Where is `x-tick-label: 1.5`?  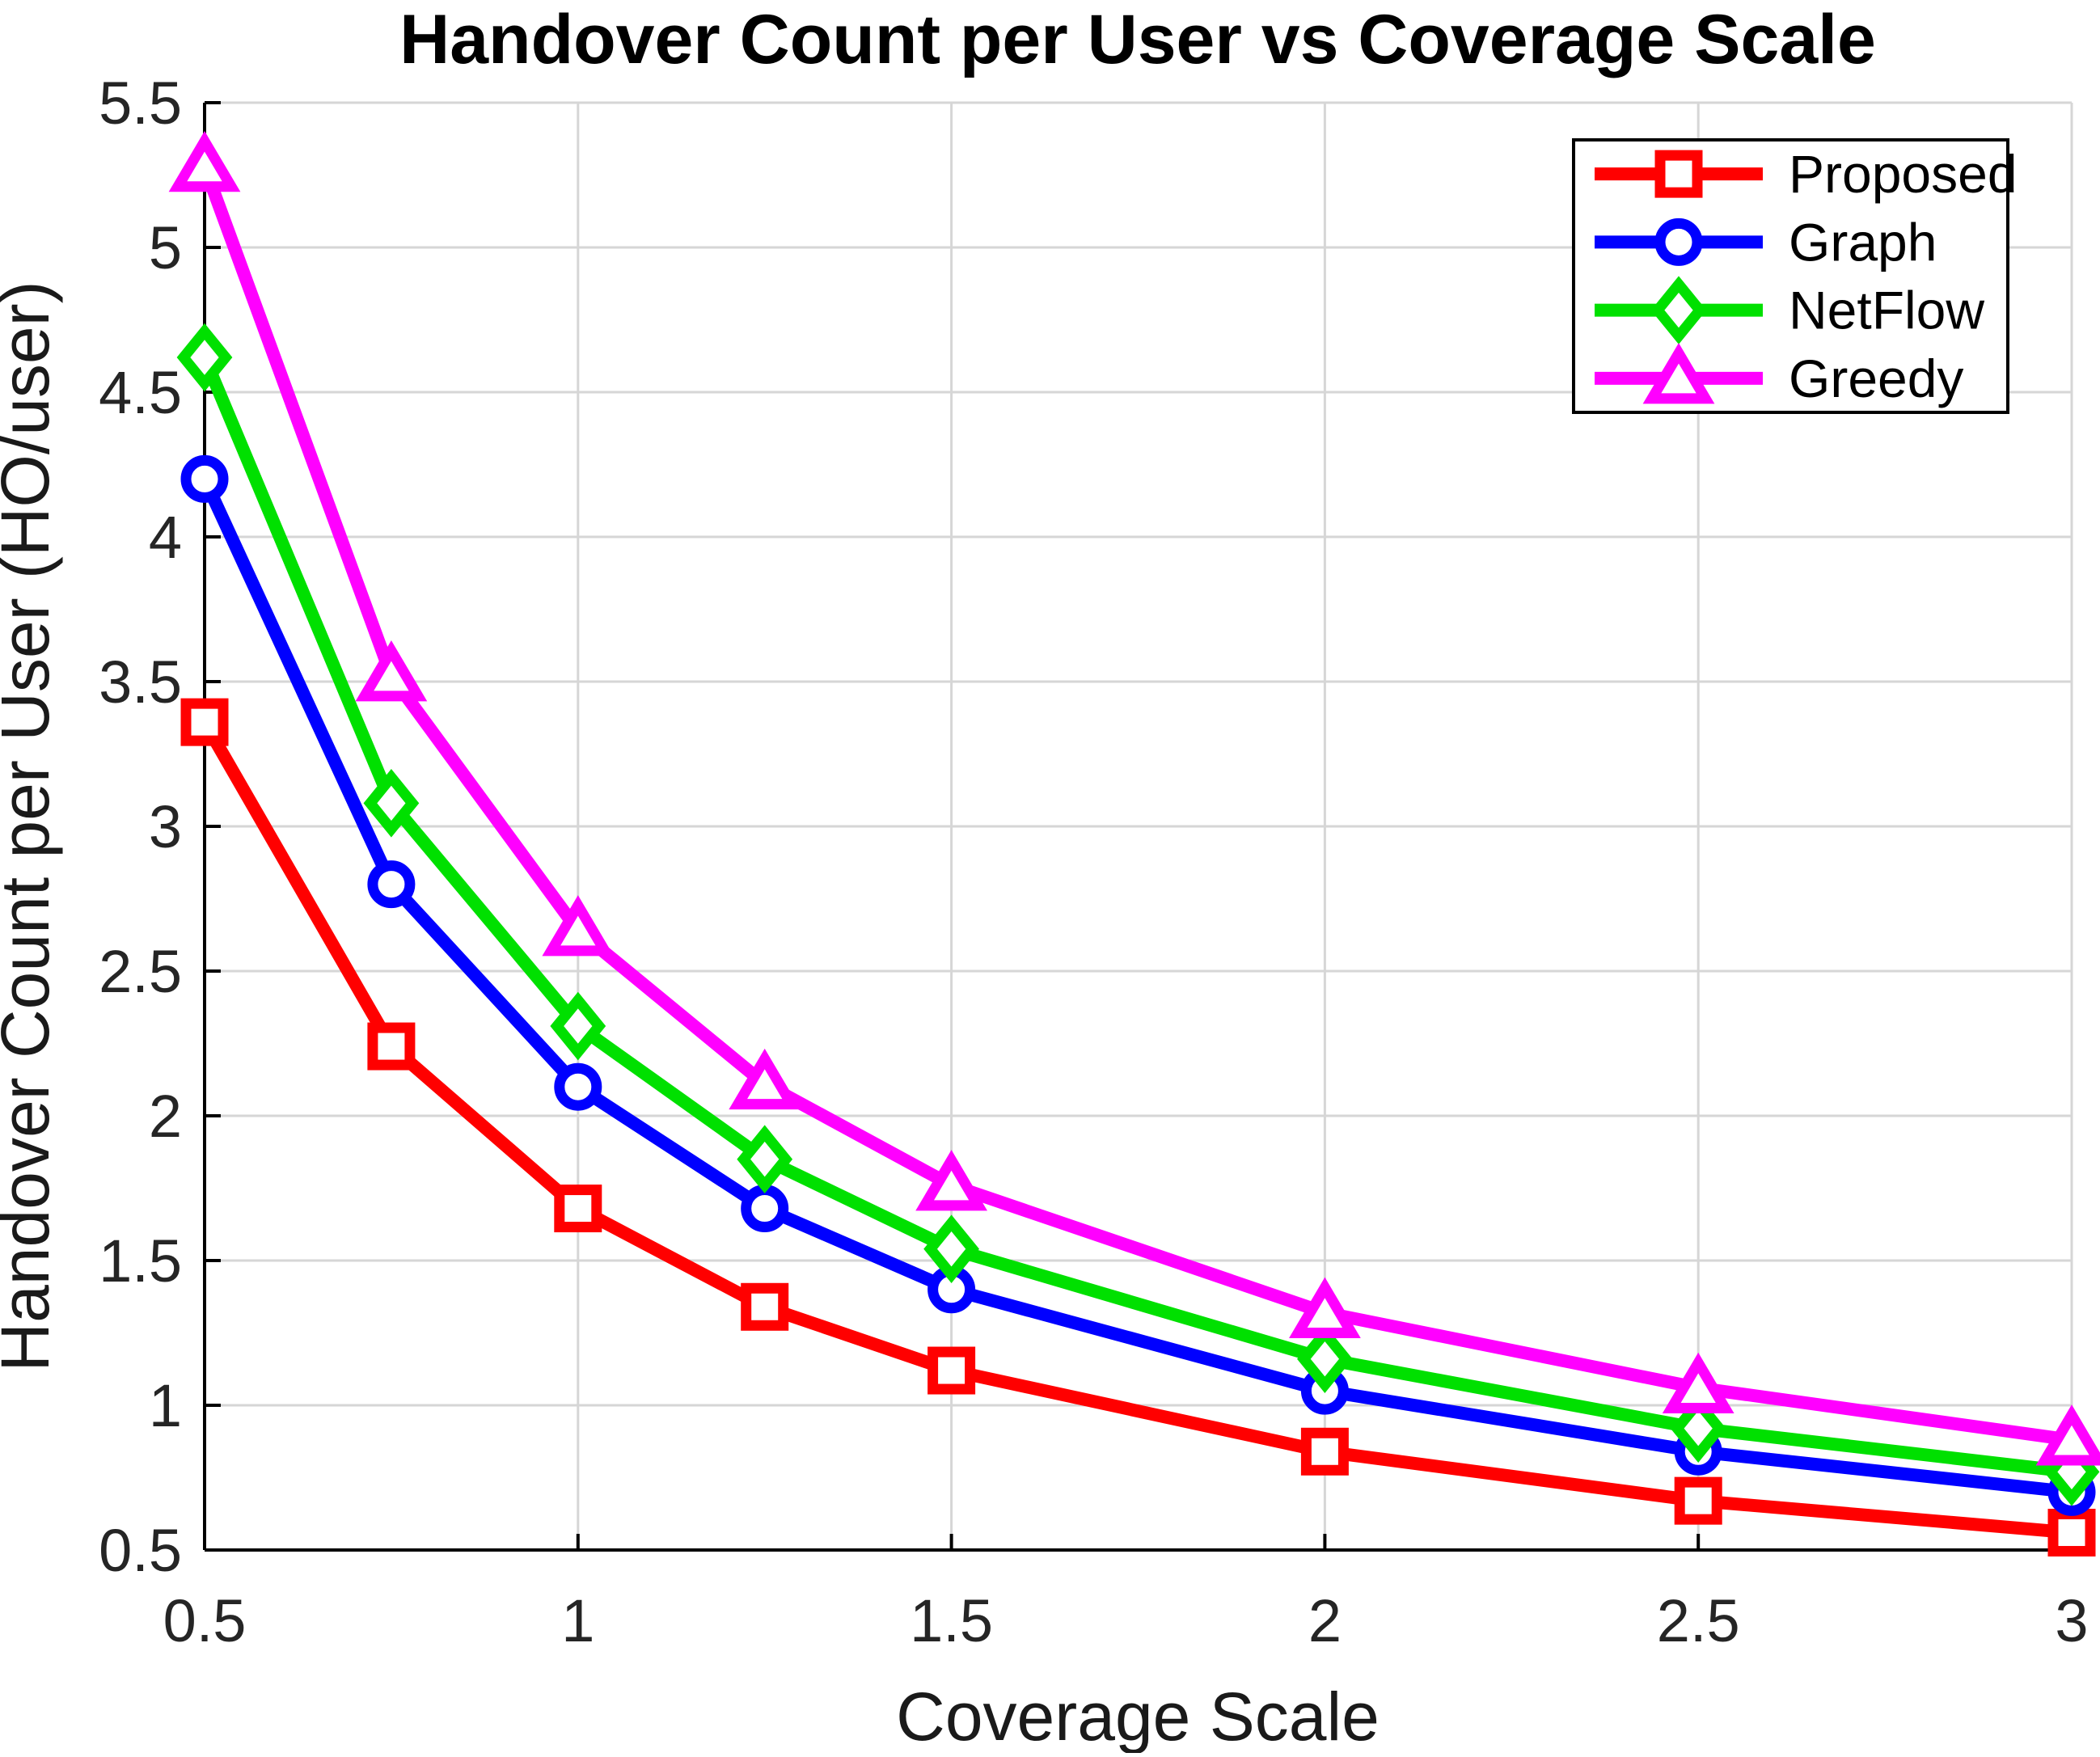
x-tick-label: 1.5 is located at coordinates (951, 1620).